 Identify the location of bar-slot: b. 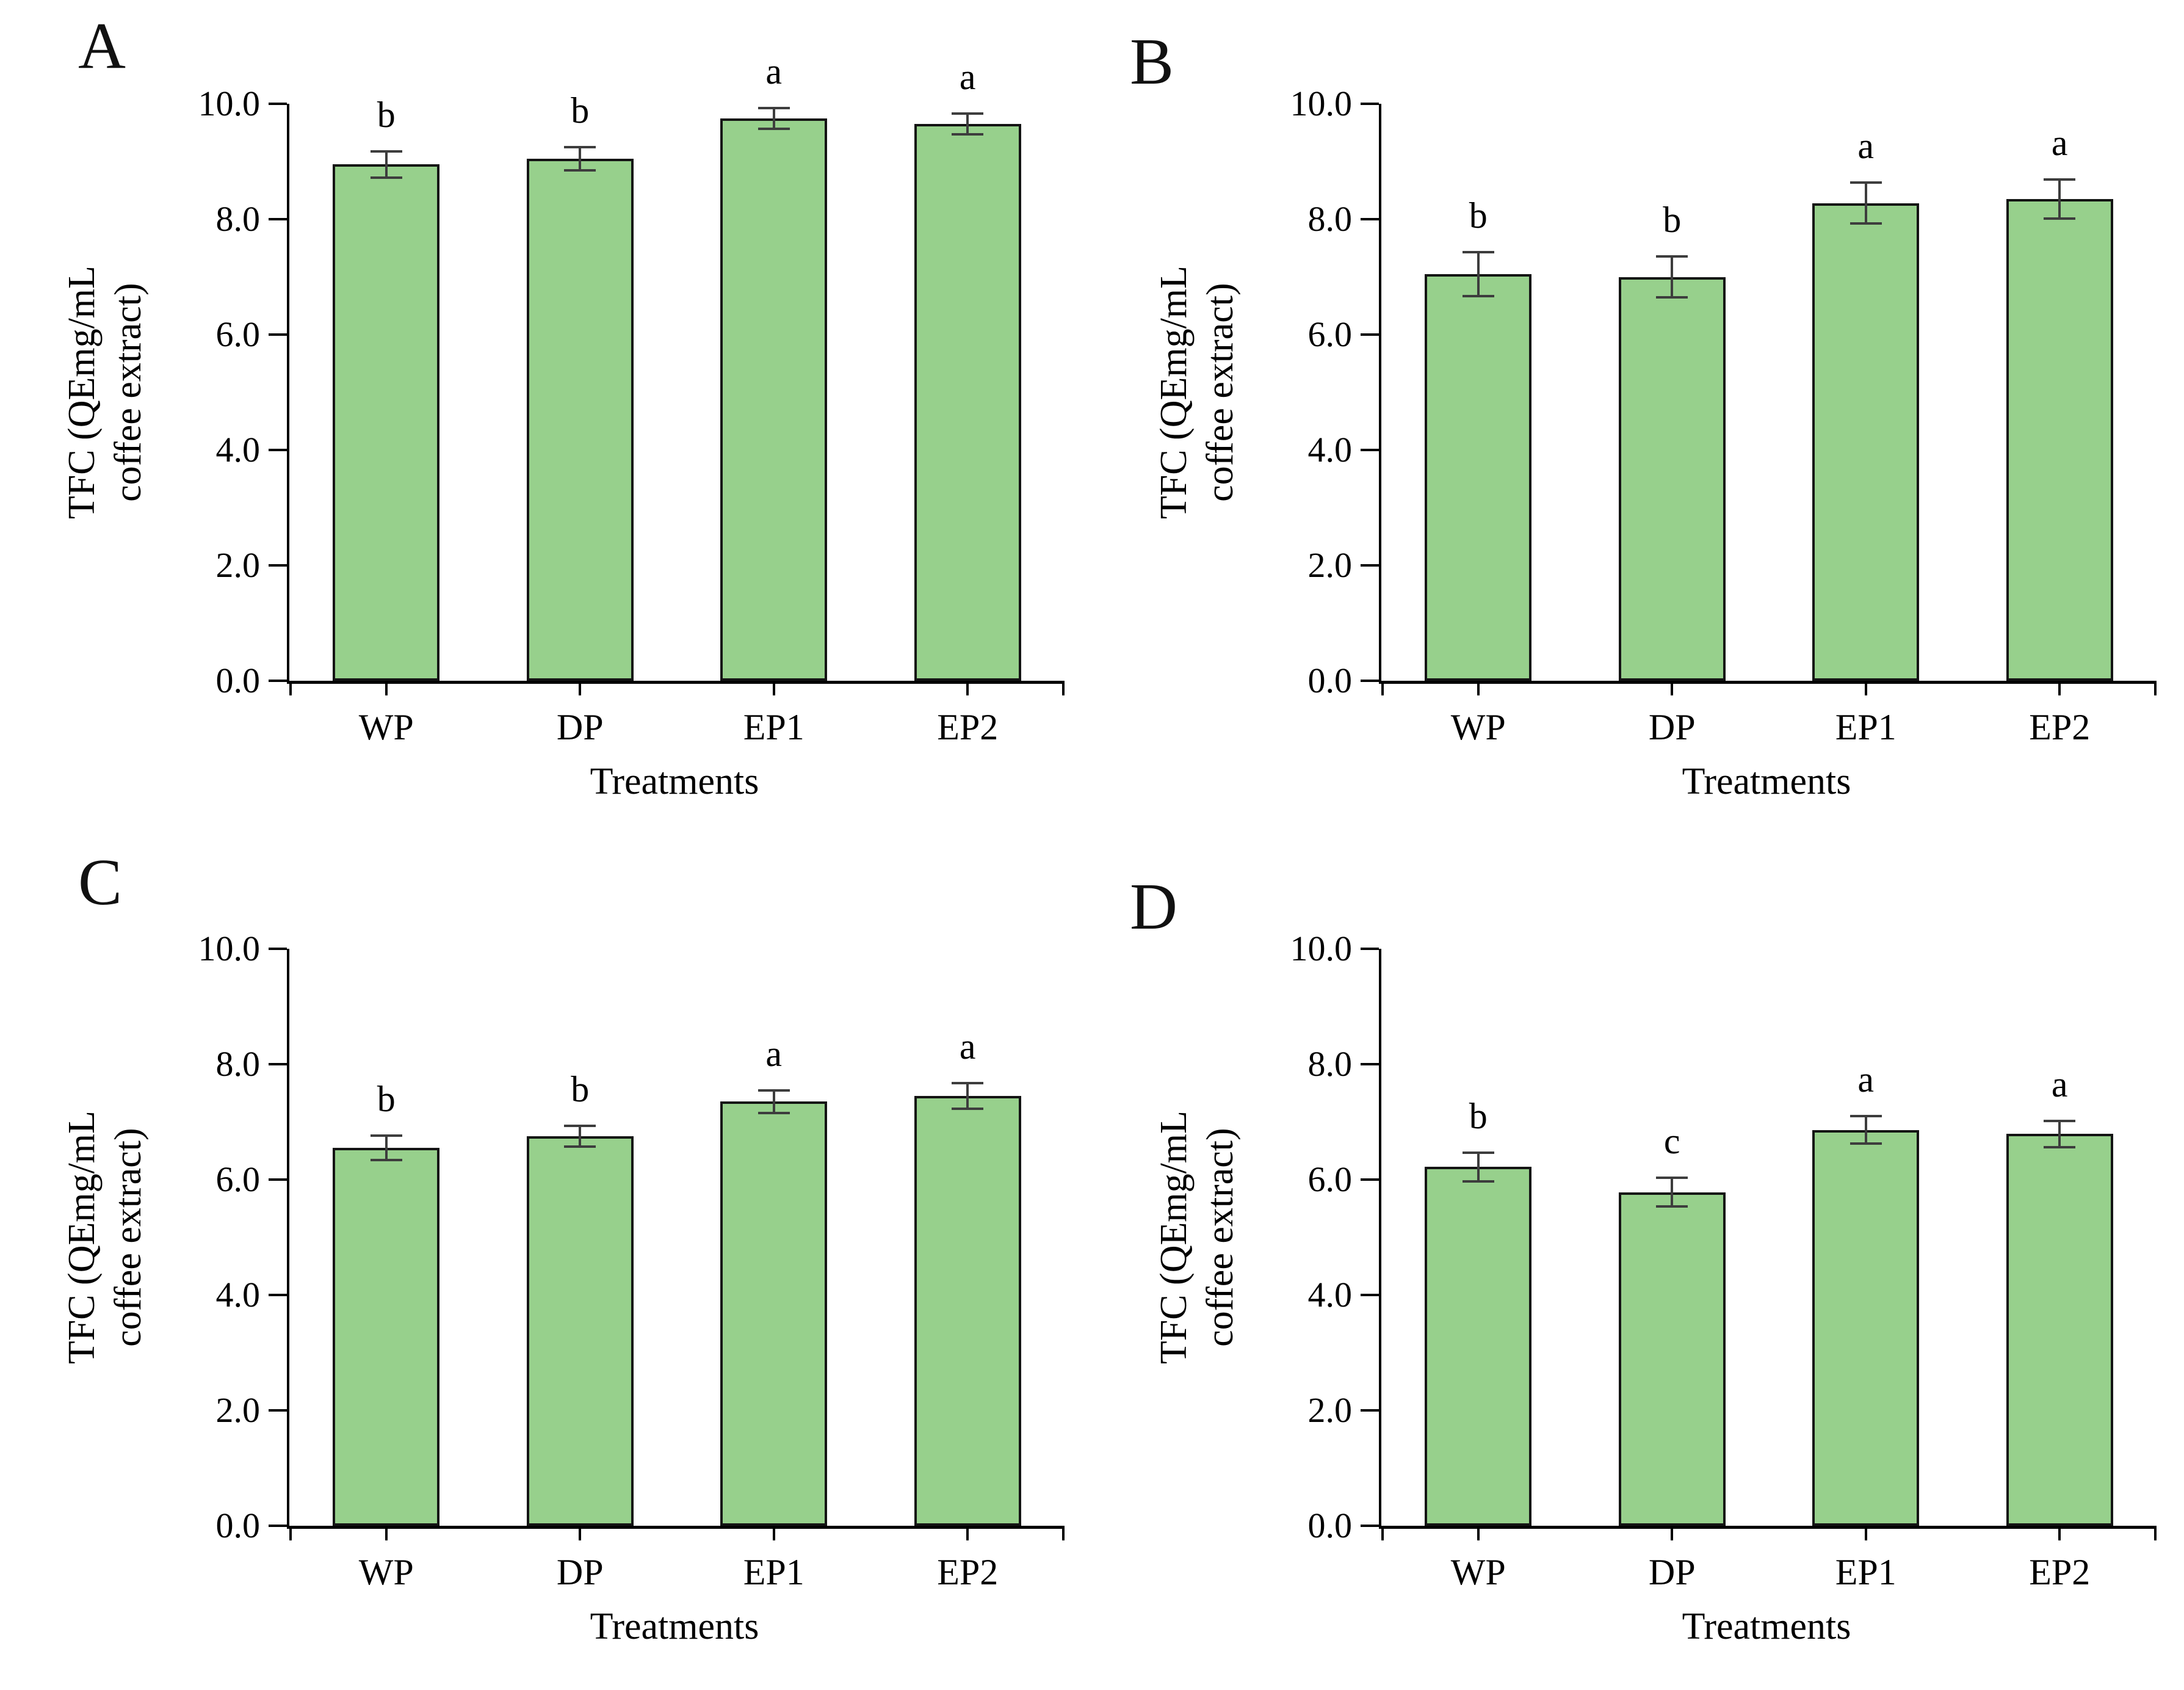
(580, 1237).